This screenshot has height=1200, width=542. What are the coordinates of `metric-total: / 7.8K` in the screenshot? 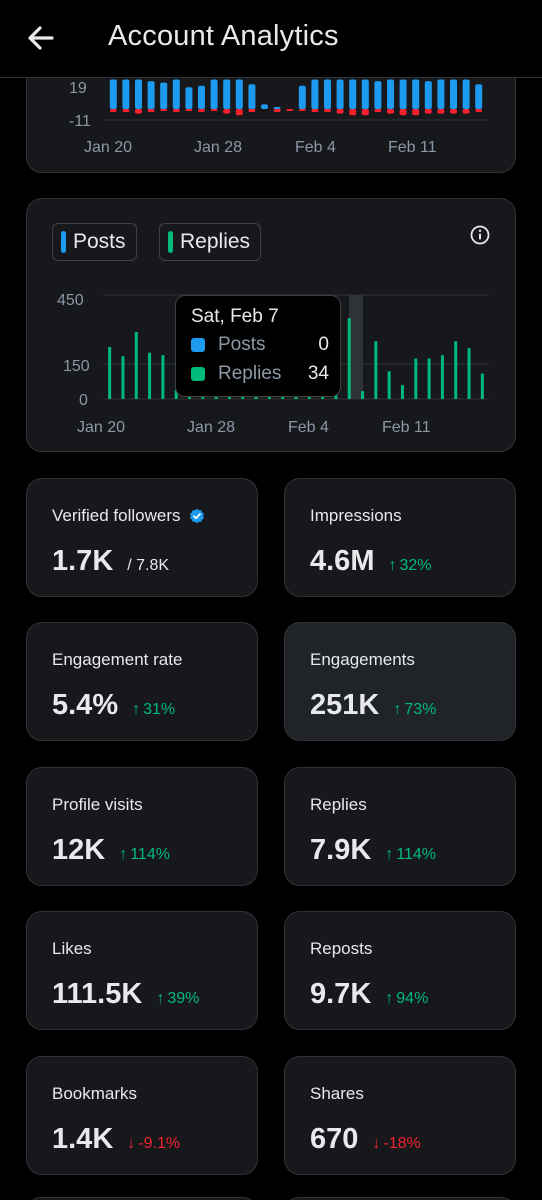 It's located at (148, 565).